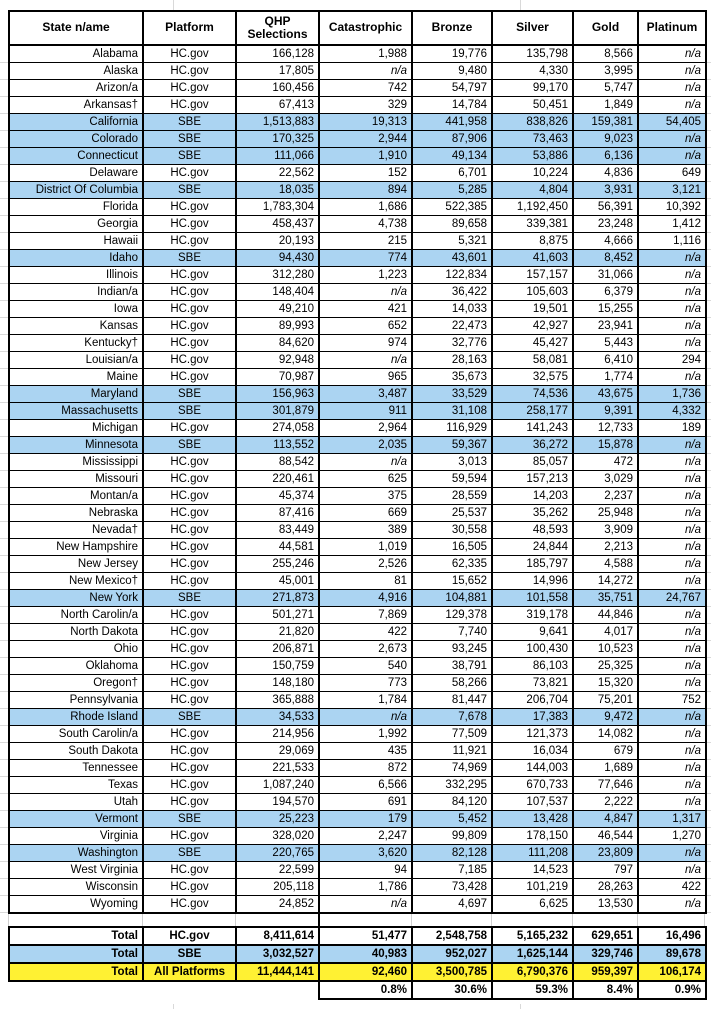 The width and height of the screenshot is (711, 1009). What do you see at coordinates (365, 479) in the screenshot?
I see `cell-catastrophic: 625` at bounding box center [365, 479].